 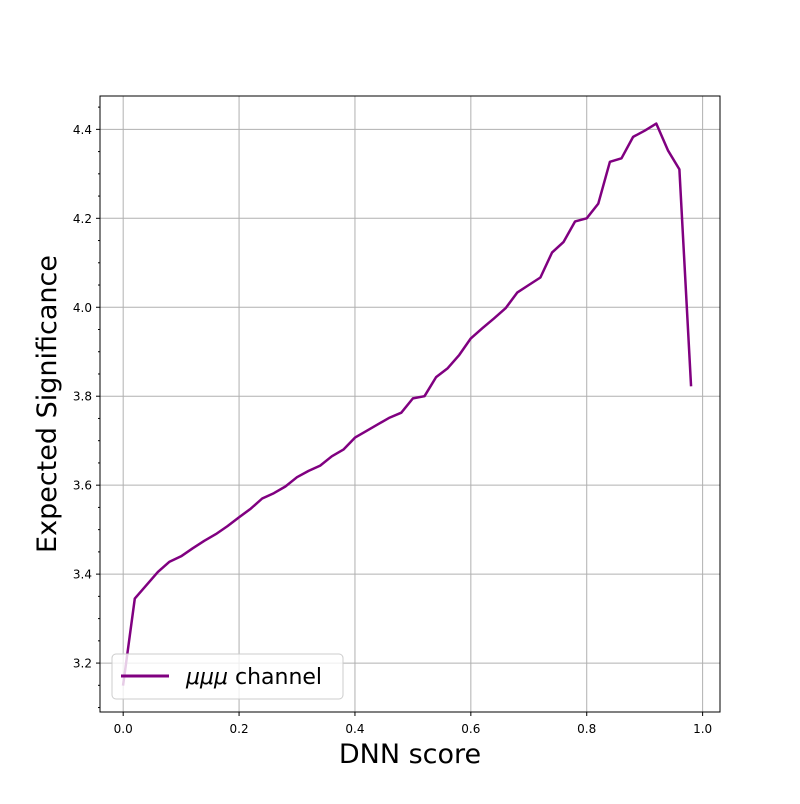 What do you see at coordinates (354, 729) in the screenshot?
I see `x-tick-label: 0.4` at bounding box center [354, 729].